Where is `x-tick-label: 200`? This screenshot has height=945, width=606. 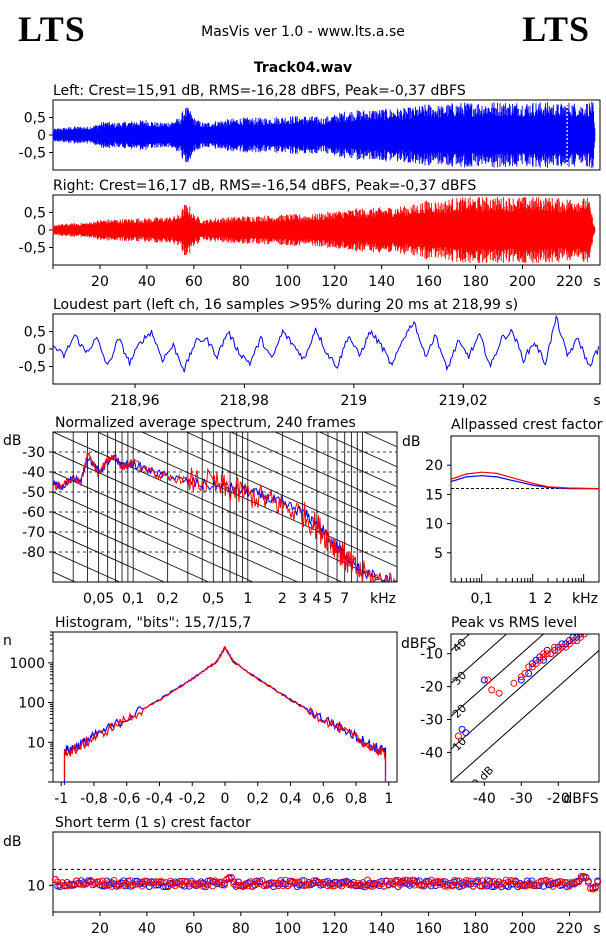 x-tick-label: 200 is located at coordinates (522, 282).